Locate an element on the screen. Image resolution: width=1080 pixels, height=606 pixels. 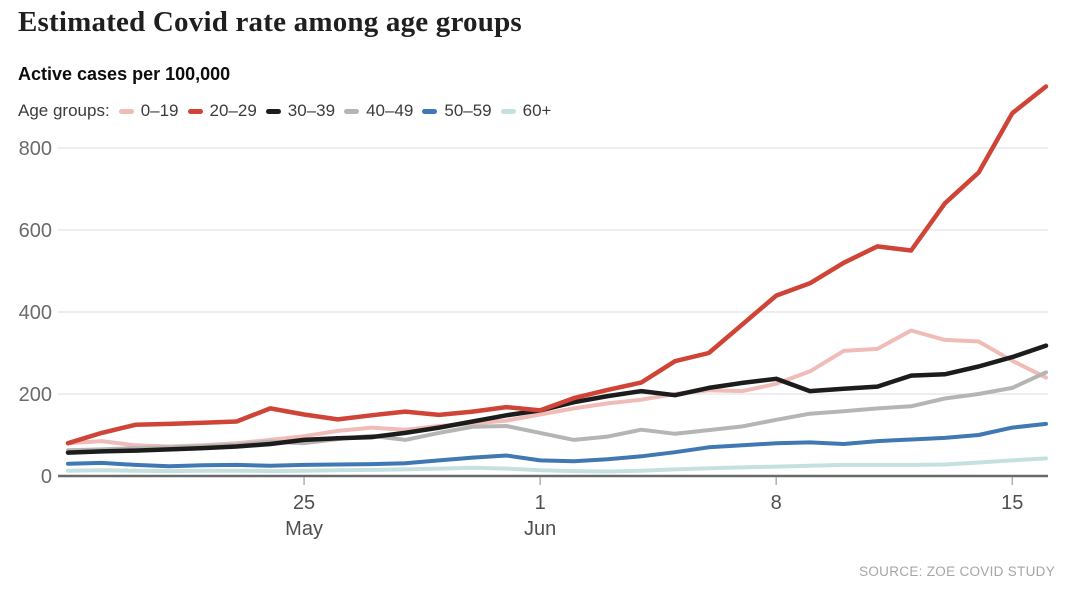
series-line-60+ is located at coordinates (557, 465).